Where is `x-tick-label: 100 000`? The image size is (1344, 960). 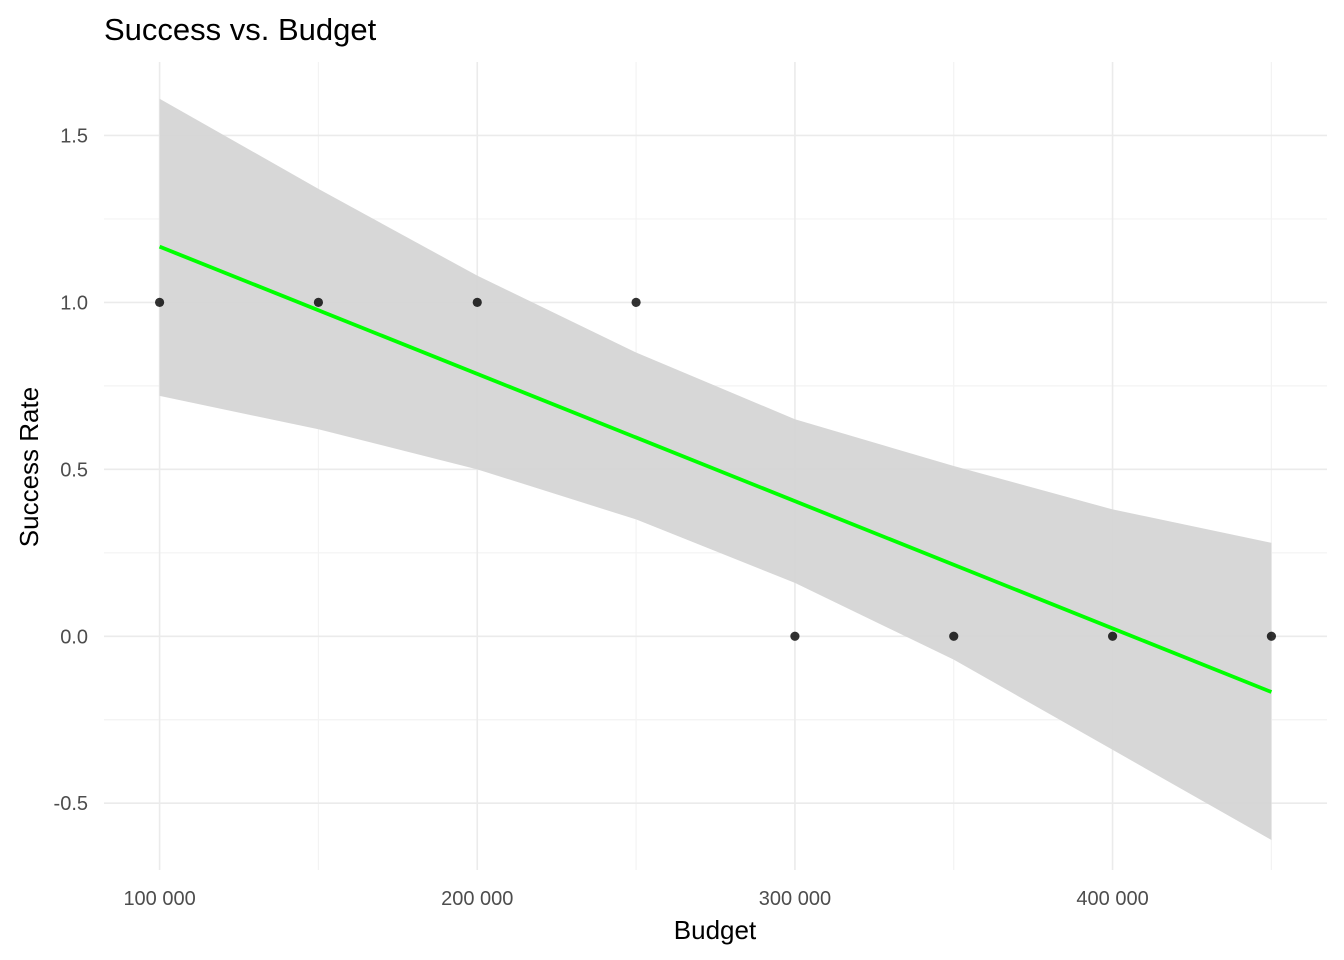 x-tick-label: 100 000 is located at coordinates (159, 899).